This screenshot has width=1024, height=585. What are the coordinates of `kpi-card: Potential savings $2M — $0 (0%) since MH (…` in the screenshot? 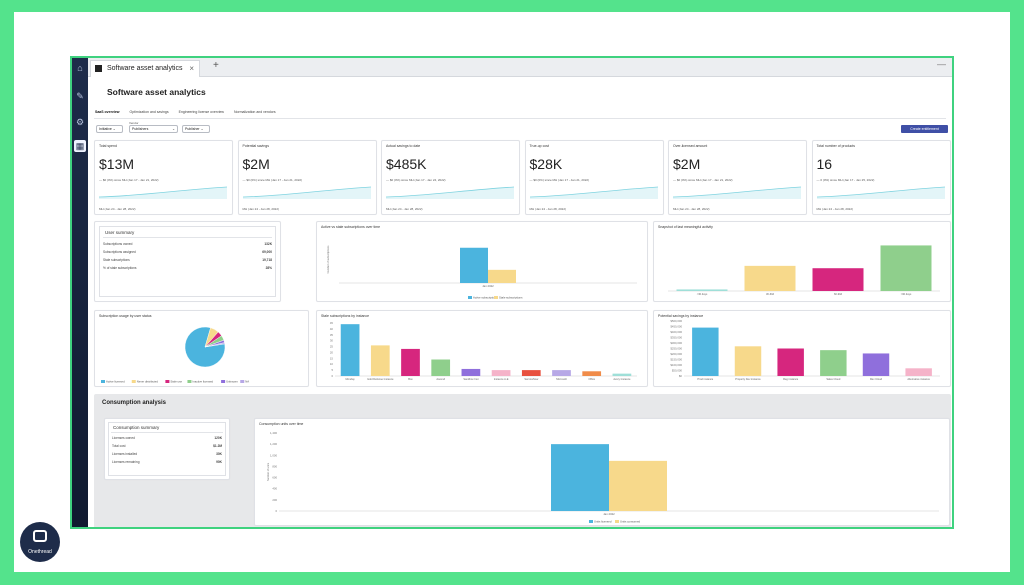 It's located at (307, 177).